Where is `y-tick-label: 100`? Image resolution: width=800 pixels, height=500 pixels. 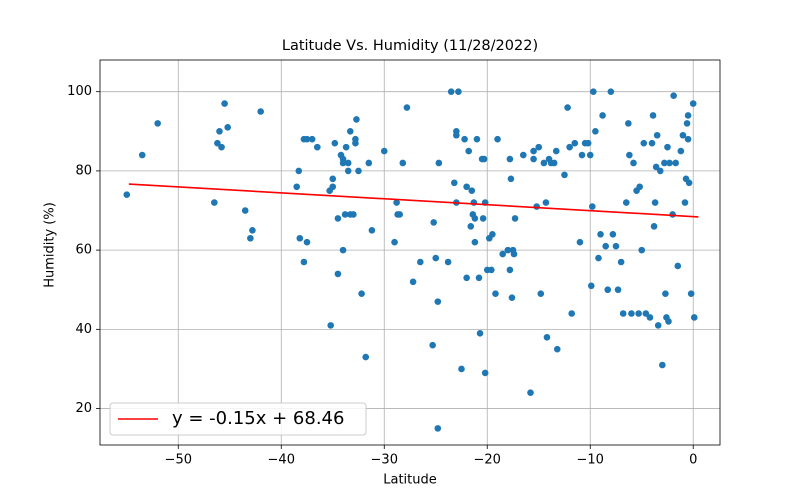
y-tick-label: 100 is located at coordinates (79, 91).